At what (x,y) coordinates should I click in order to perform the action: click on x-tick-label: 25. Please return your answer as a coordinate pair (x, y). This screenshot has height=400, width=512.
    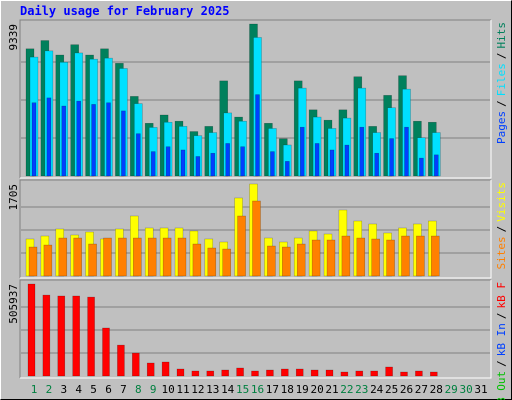
    Looking at the image, I should click on (391, 389).